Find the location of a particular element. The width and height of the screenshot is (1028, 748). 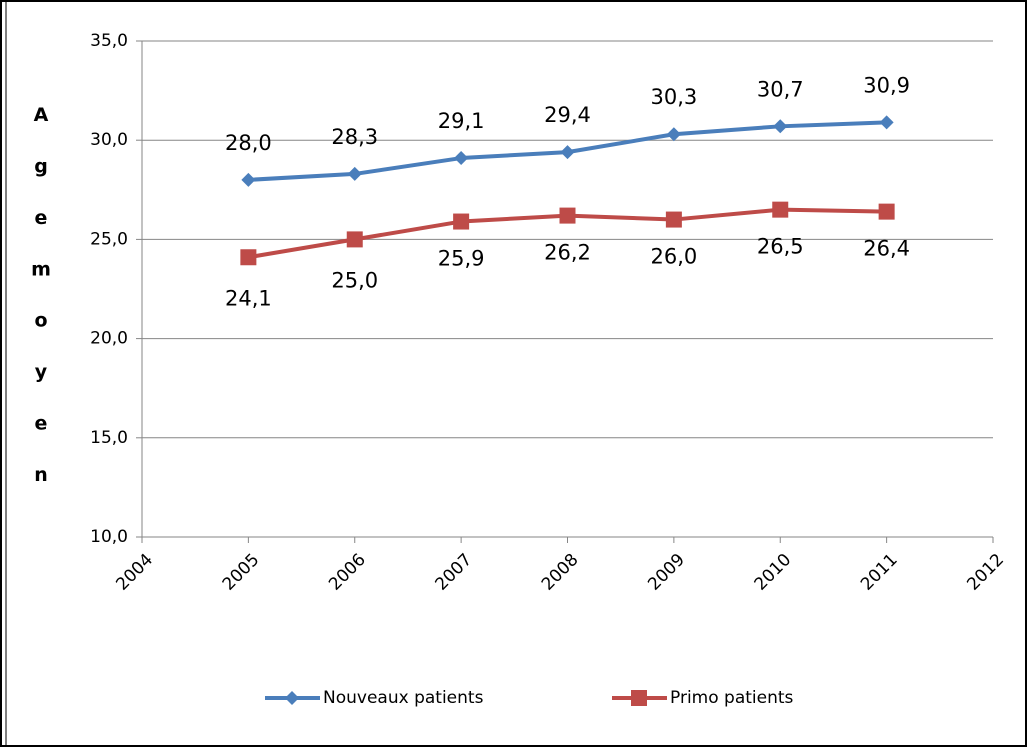

y-tick-label: 25,0 is located at coordinates (109, 239).